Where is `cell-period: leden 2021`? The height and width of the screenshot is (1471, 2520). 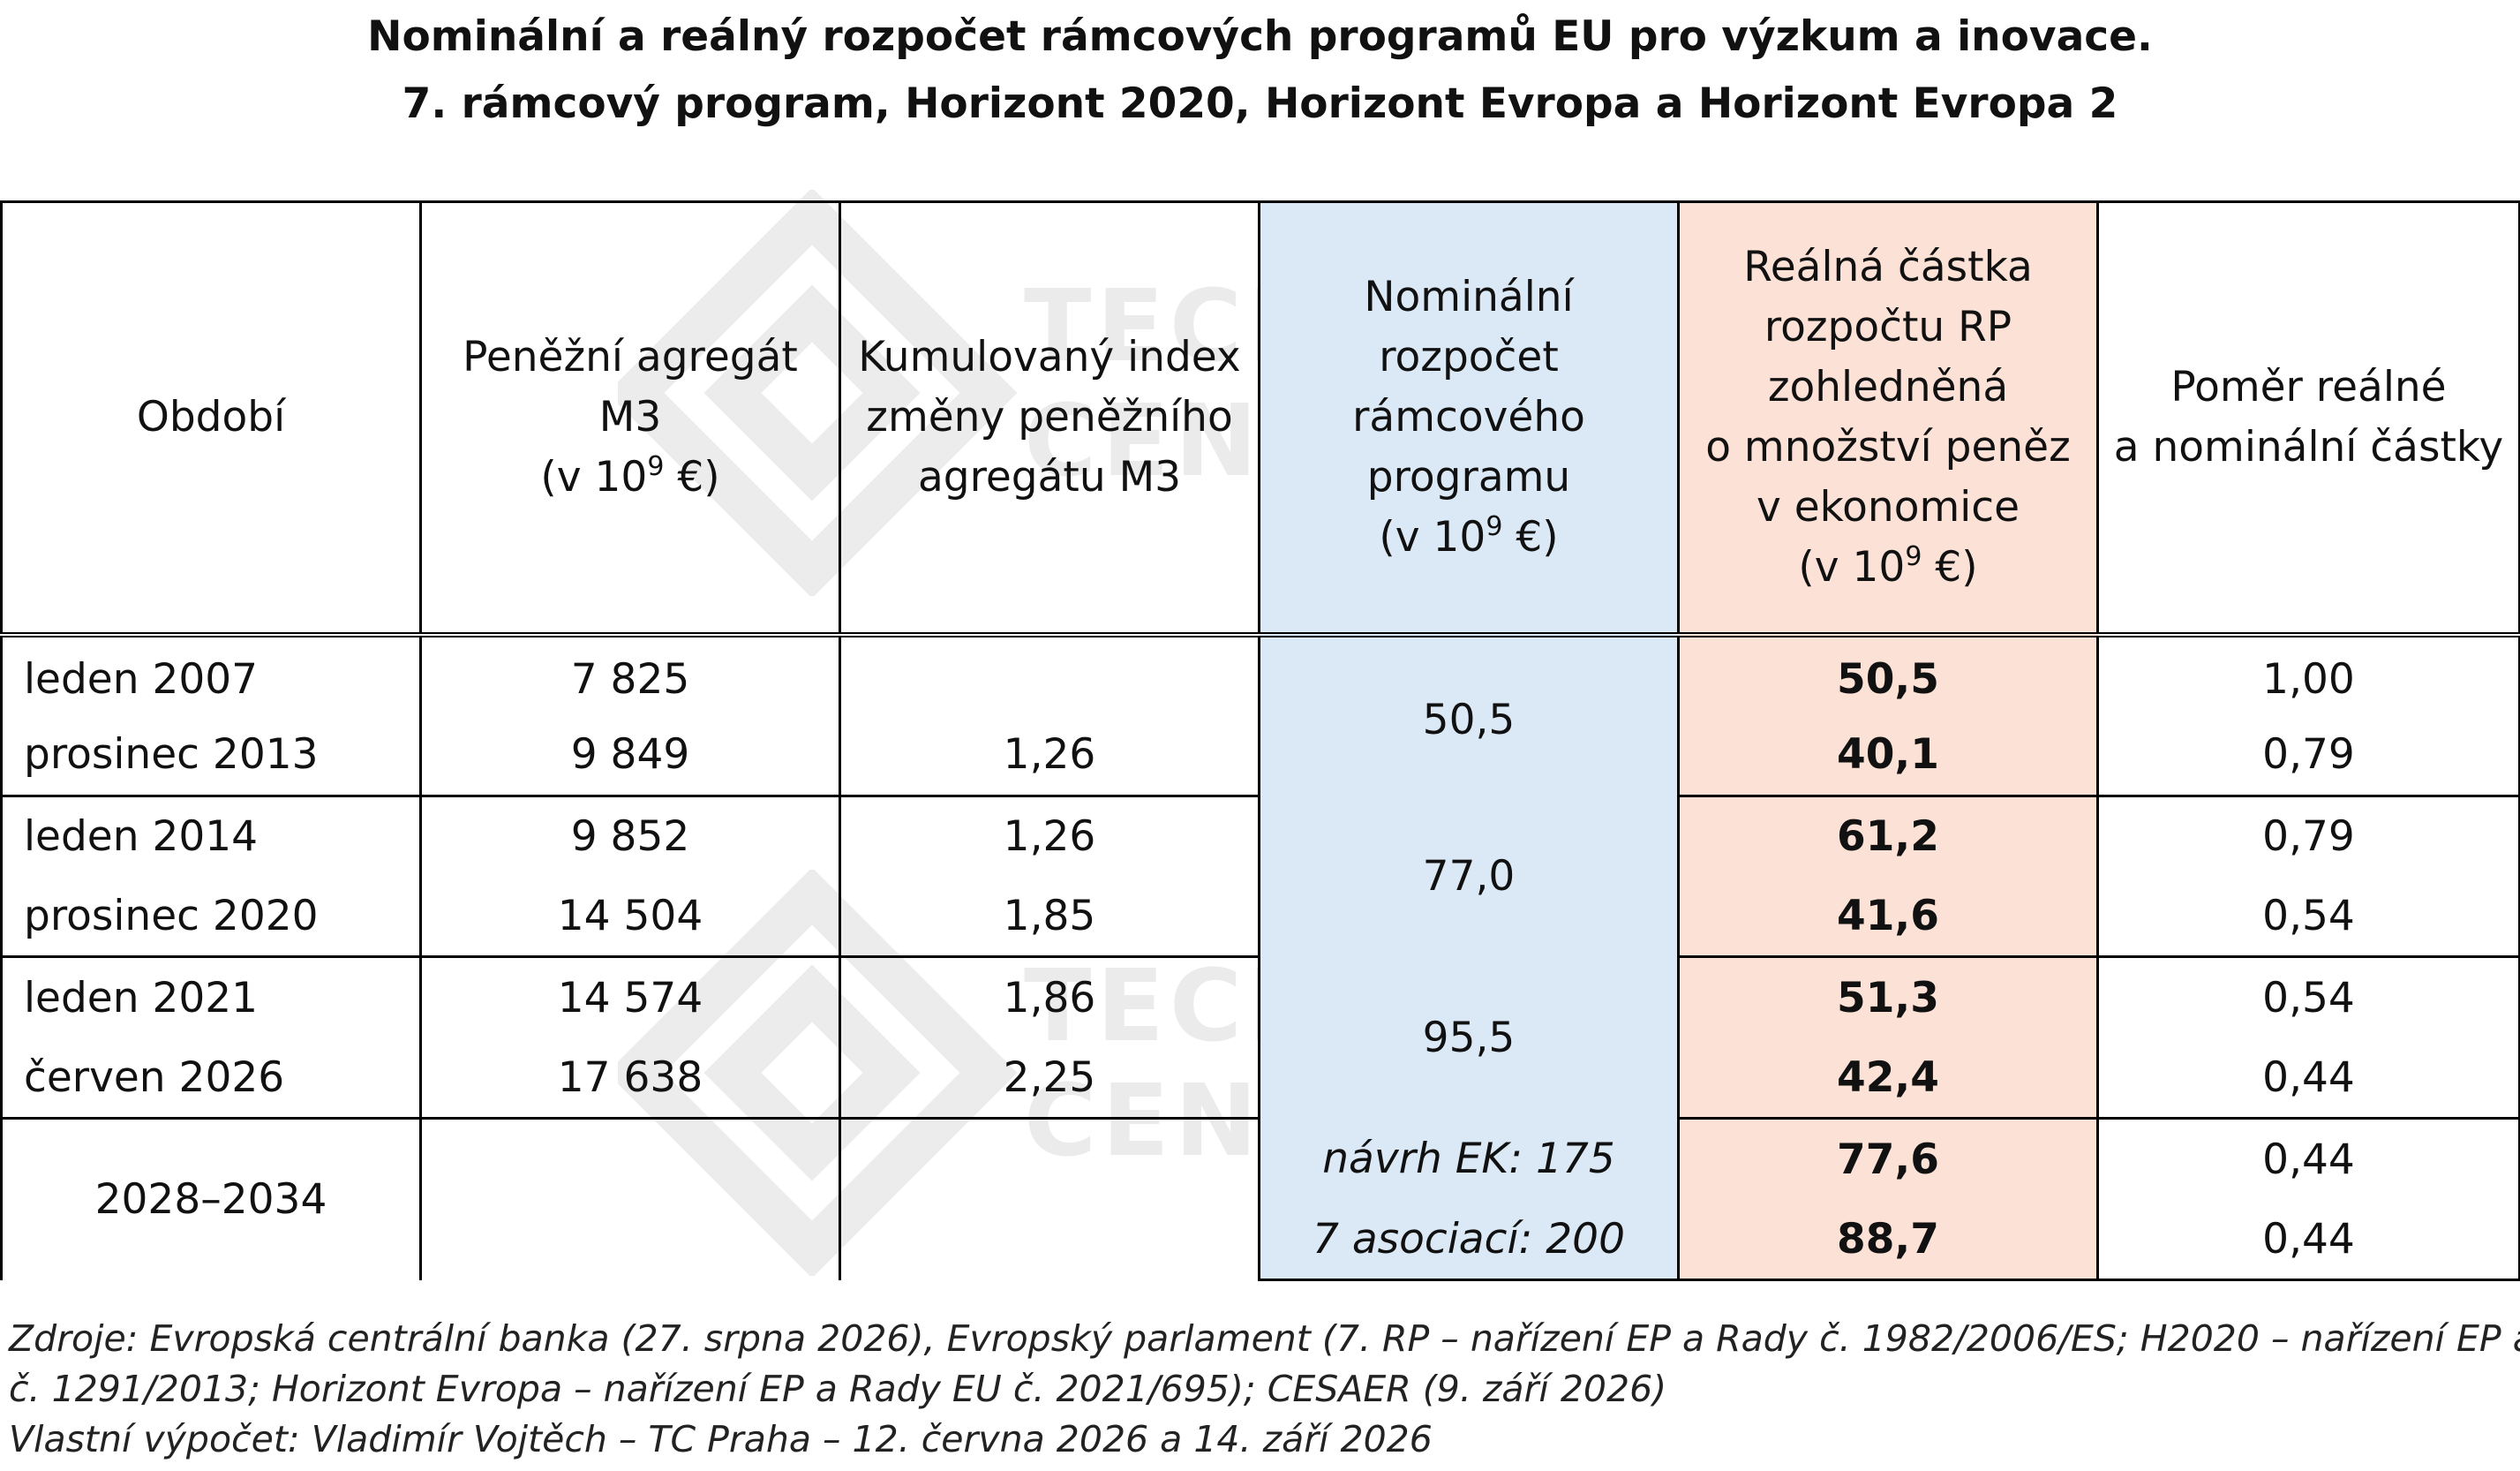 cell-period: leden 2021 is located at coordinates (211, 997).